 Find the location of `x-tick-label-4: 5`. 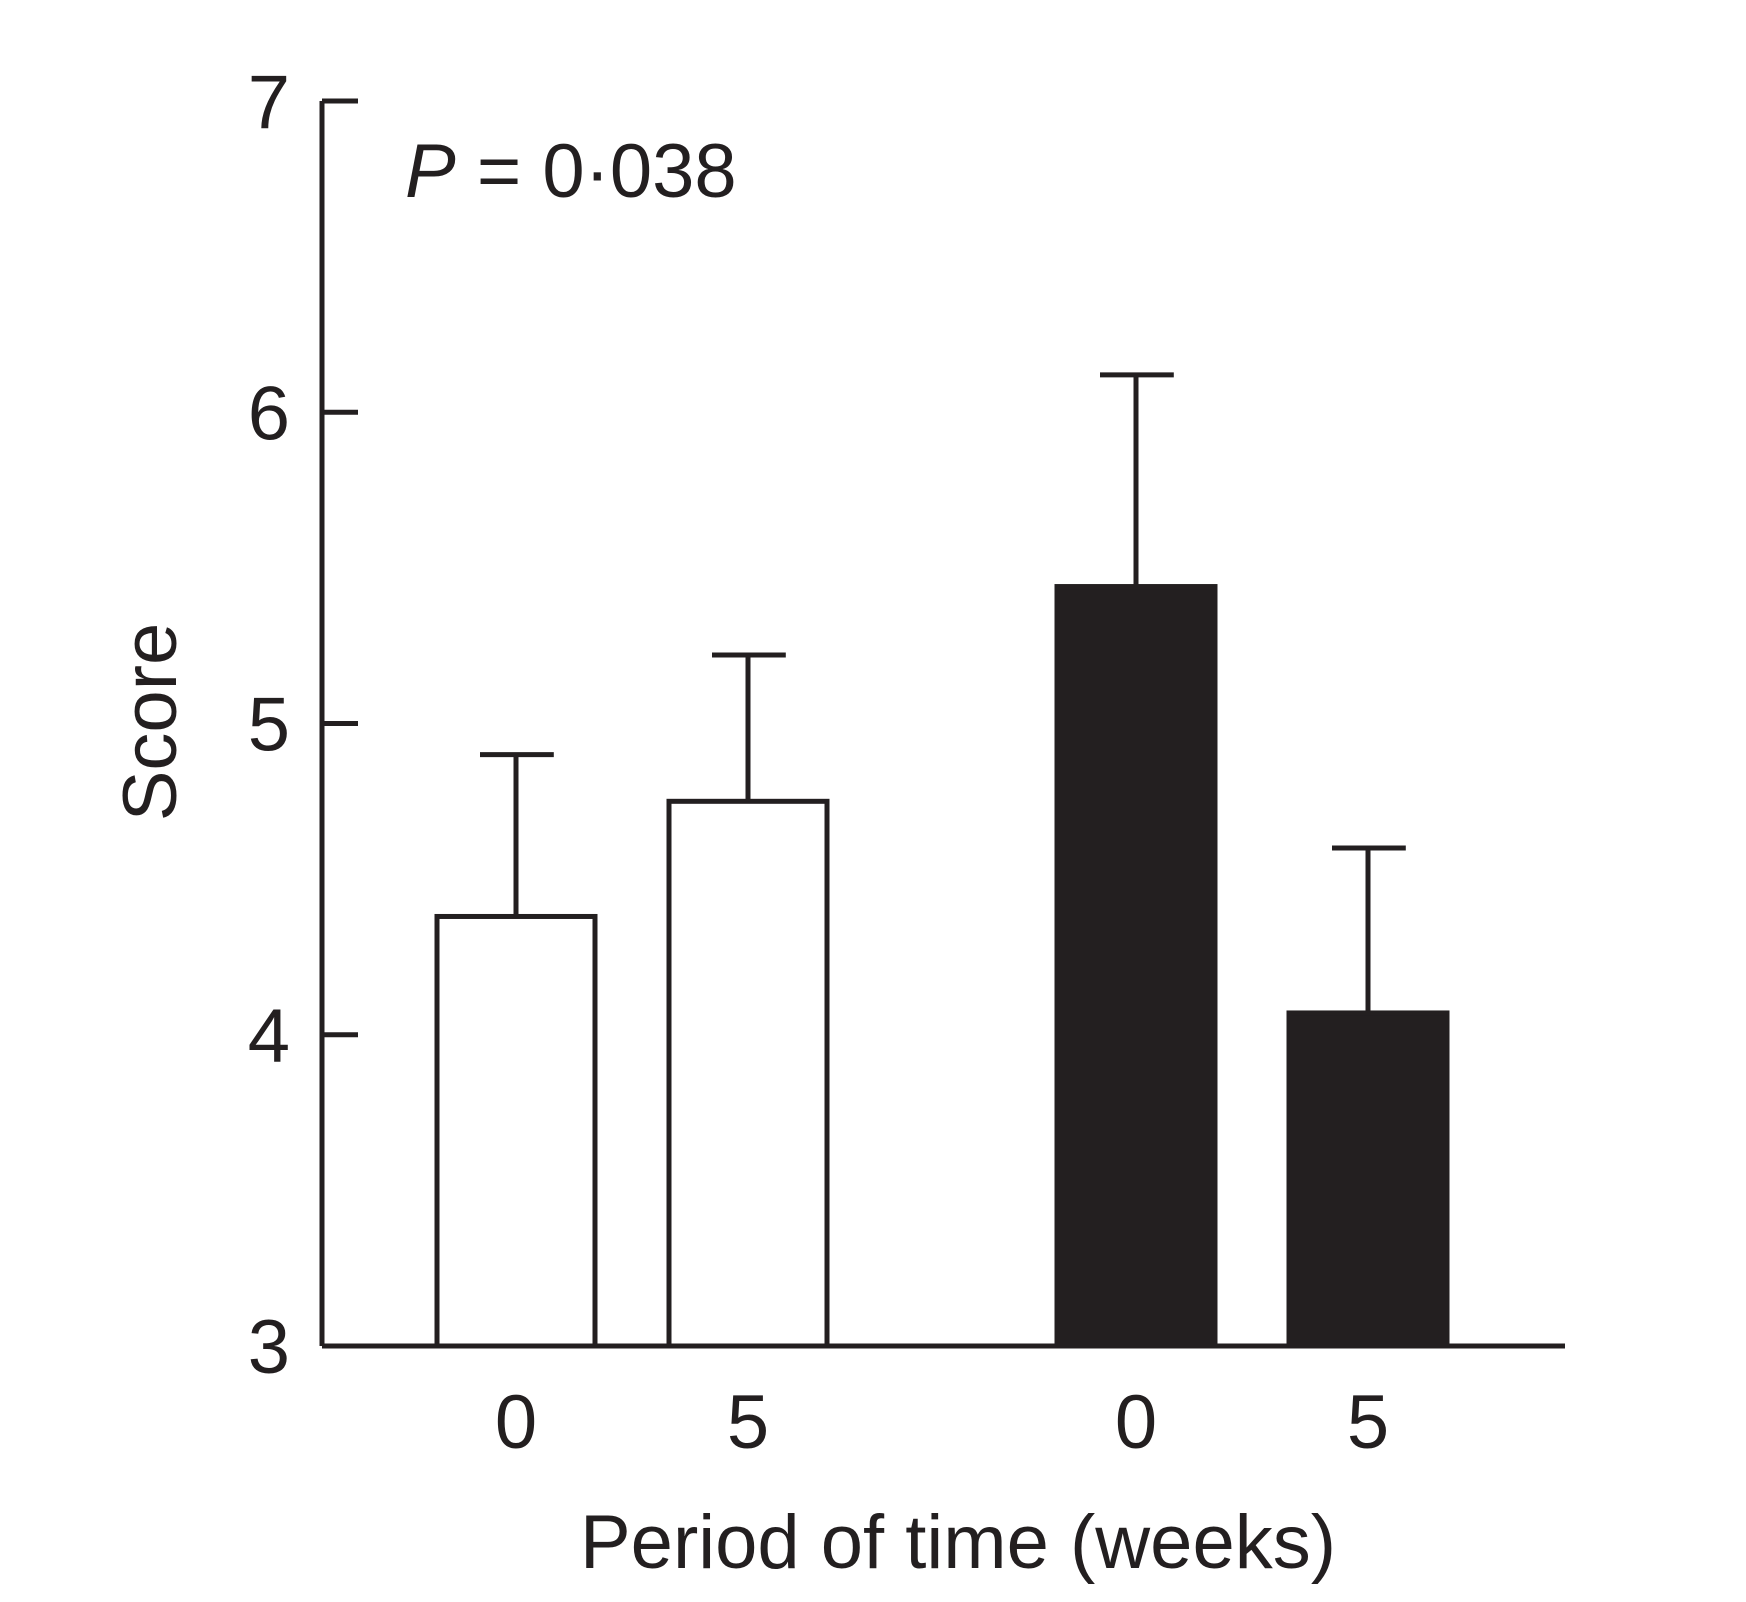

x-tick-label-4: 5 is located at coordinates (1368, 1422).